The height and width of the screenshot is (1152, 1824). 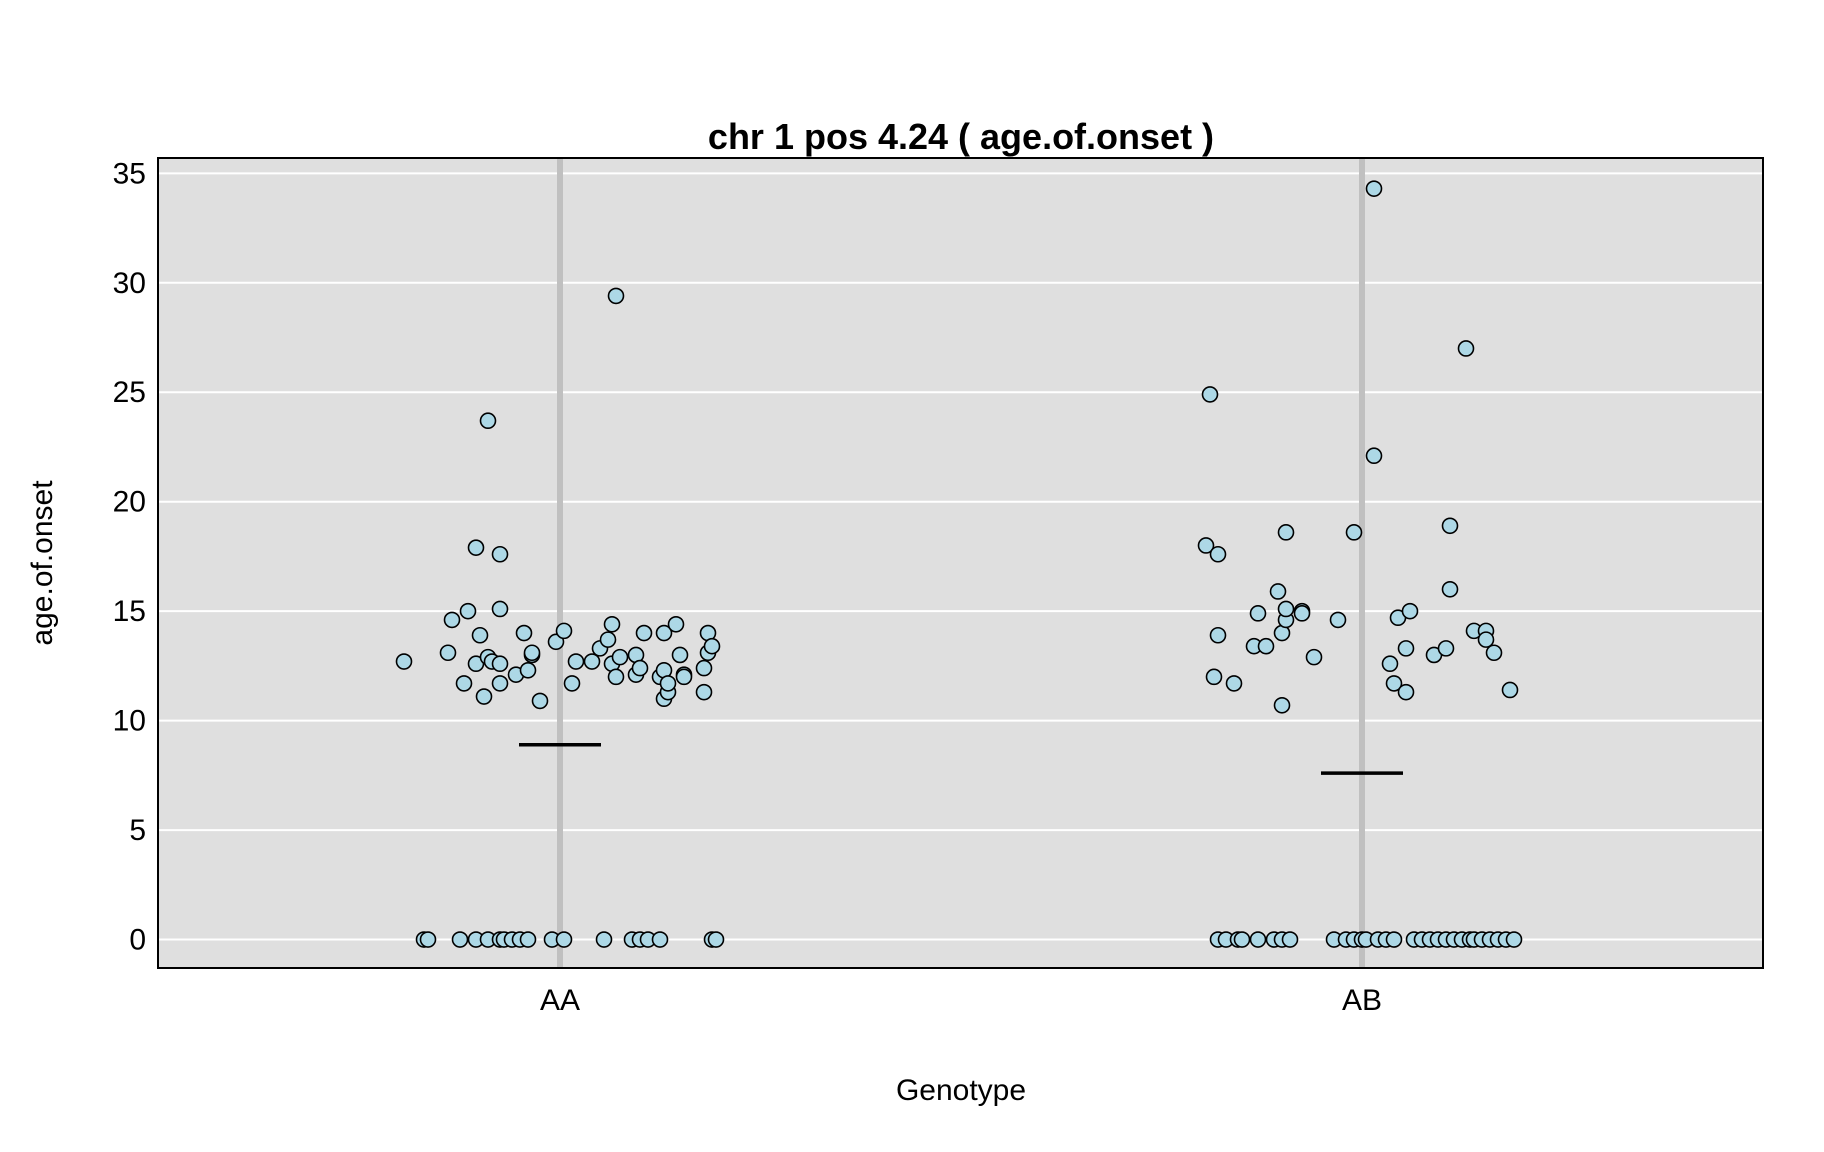 I want to click on x-tick-label: AB, so click(x=1362, y=1000).